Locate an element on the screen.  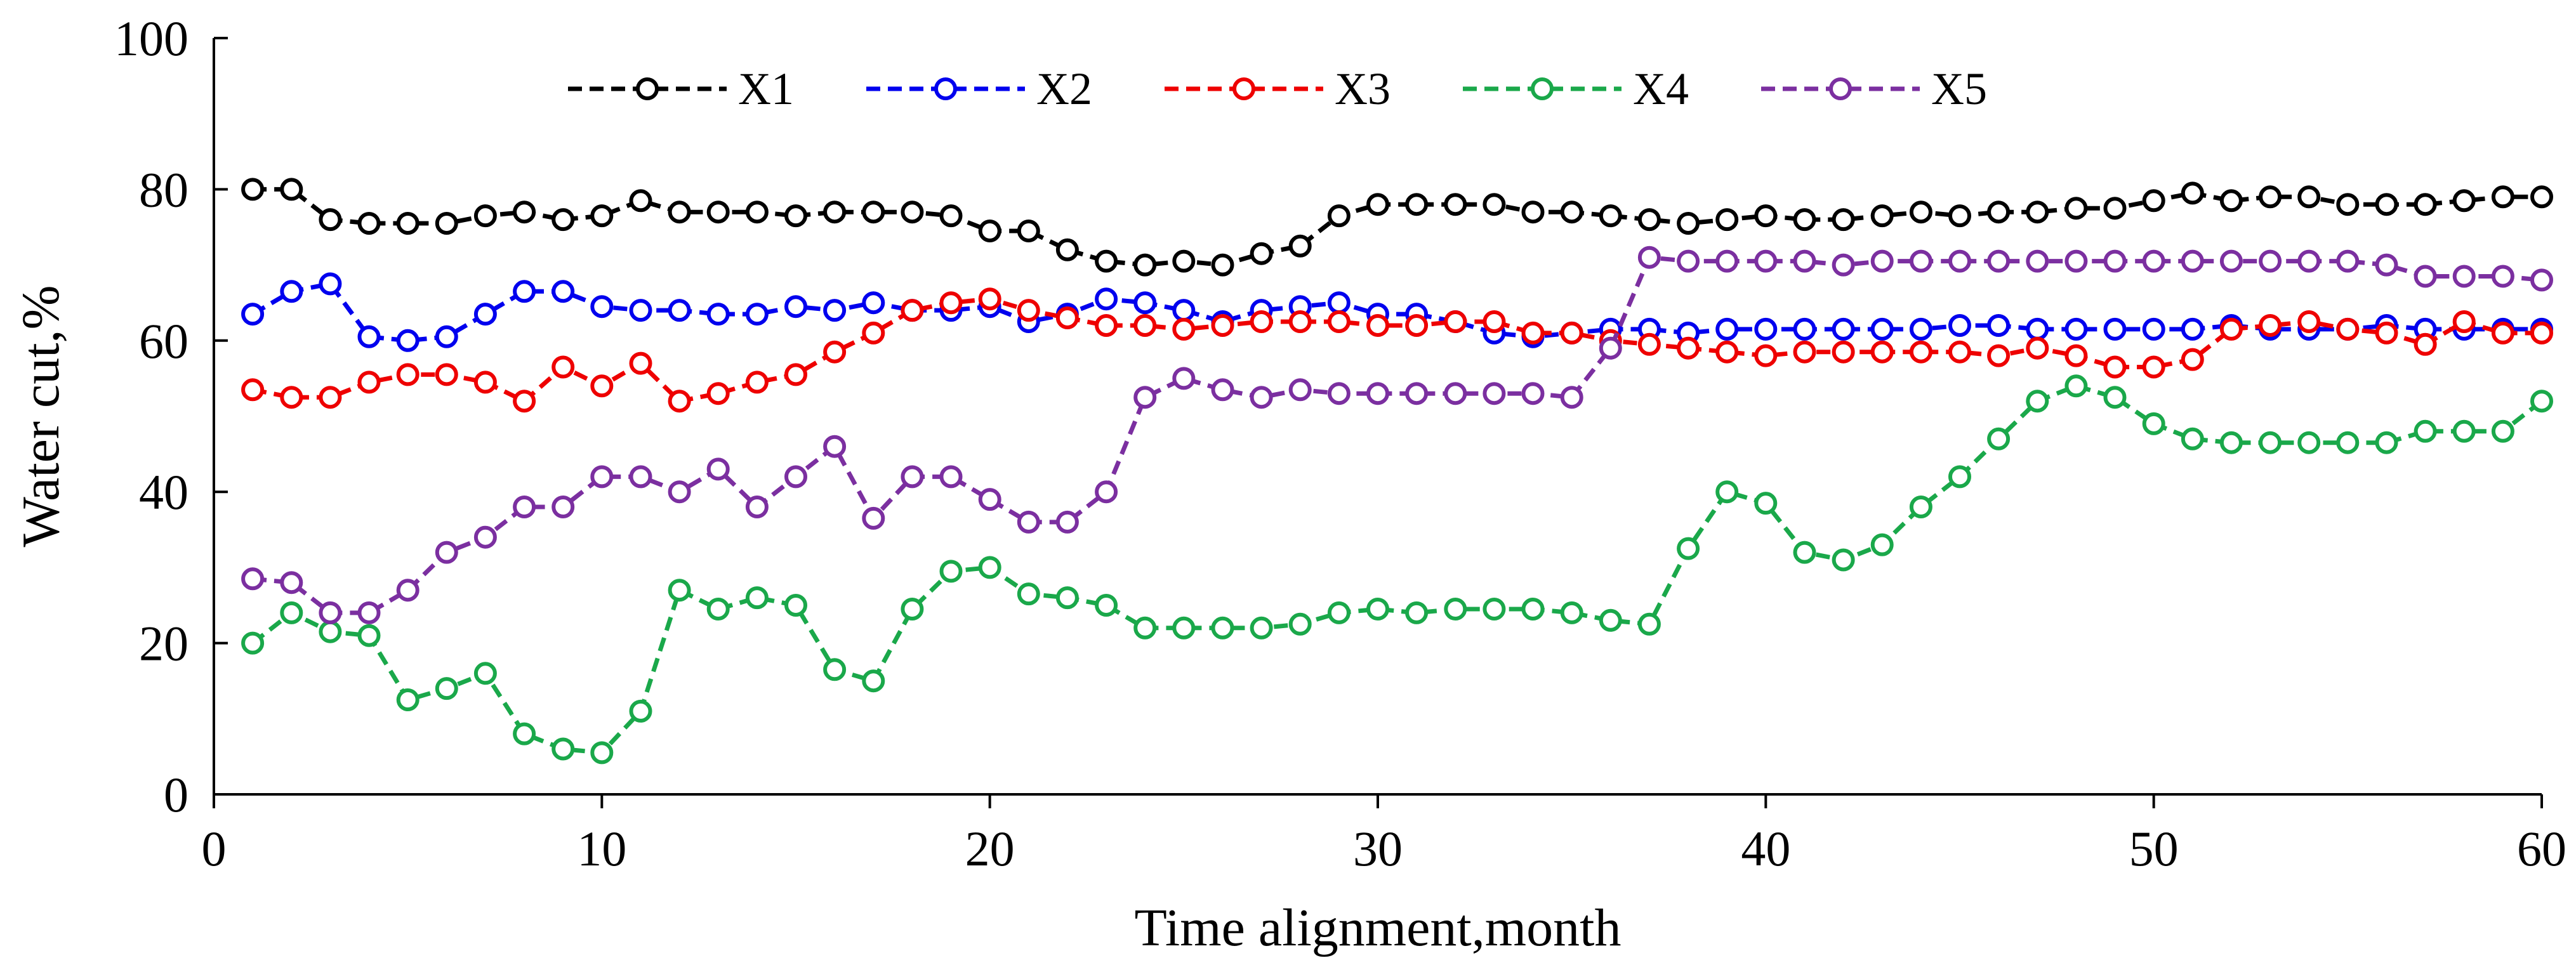
x-tick-label: 60 is located at coordinates (2541, 848).